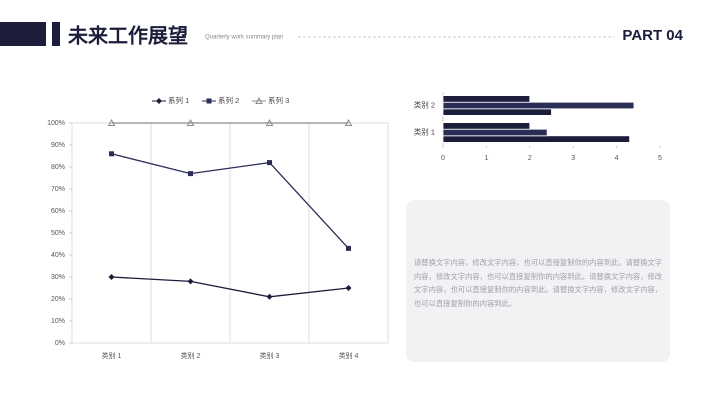 The image size is (720, 405). What do you see at coordinates (660, 158) in the screenshot?
I see `x-tick-label: 5` at bounding box center [660, 158].